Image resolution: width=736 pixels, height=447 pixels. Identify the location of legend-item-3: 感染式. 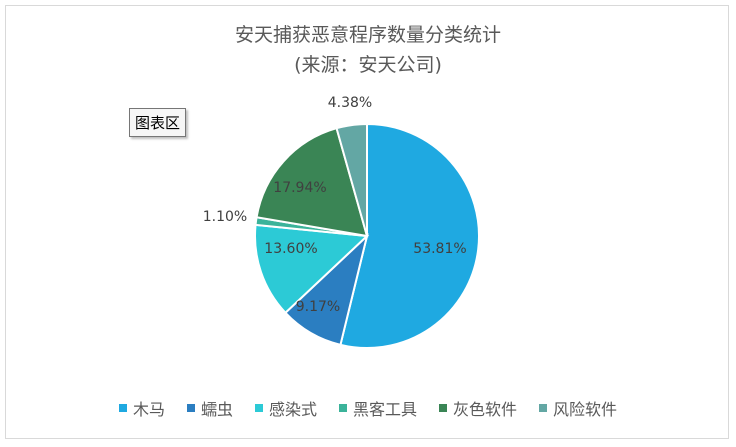
(285, 408).